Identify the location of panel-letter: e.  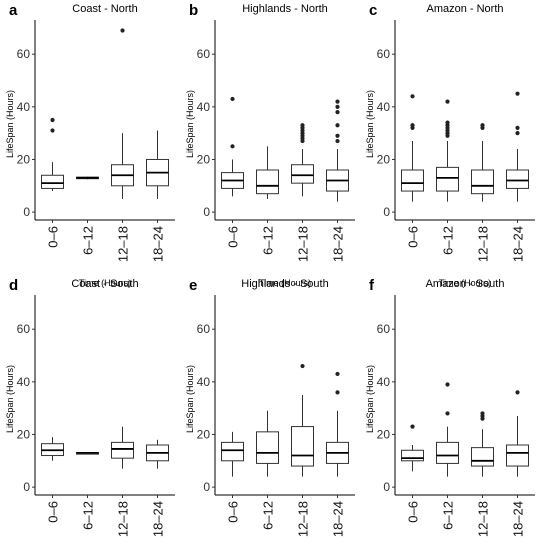
(193, 285).